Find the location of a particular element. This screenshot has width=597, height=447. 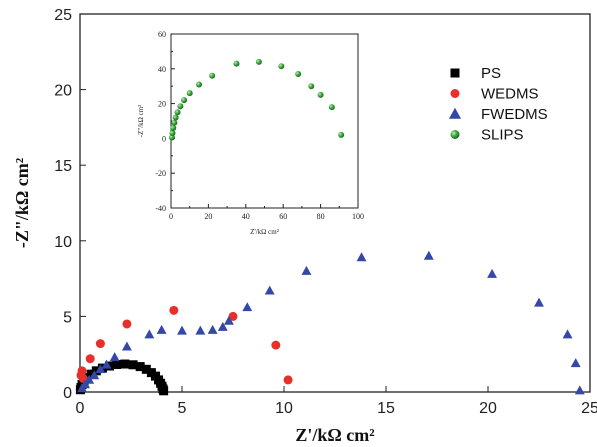

inset-series-slips is located at coordinates (256, 99).